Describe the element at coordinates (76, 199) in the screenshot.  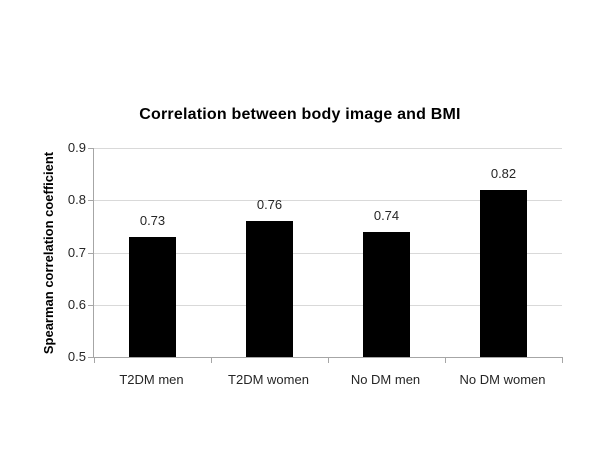
I see `y-tick-label: 0.8` at that location.